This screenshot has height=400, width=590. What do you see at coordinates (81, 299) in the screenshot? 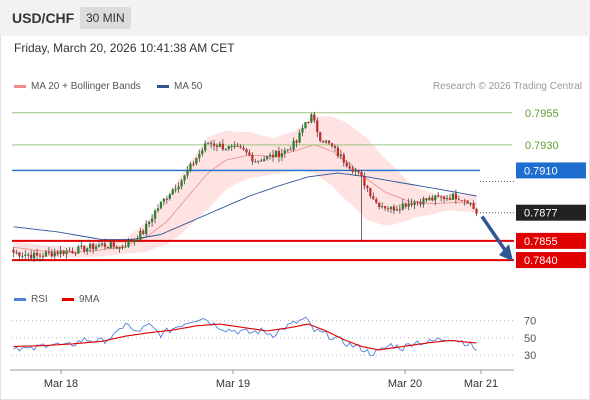
I see `legend-rsi-ma: 9MA` at bounding box center [81, 299].